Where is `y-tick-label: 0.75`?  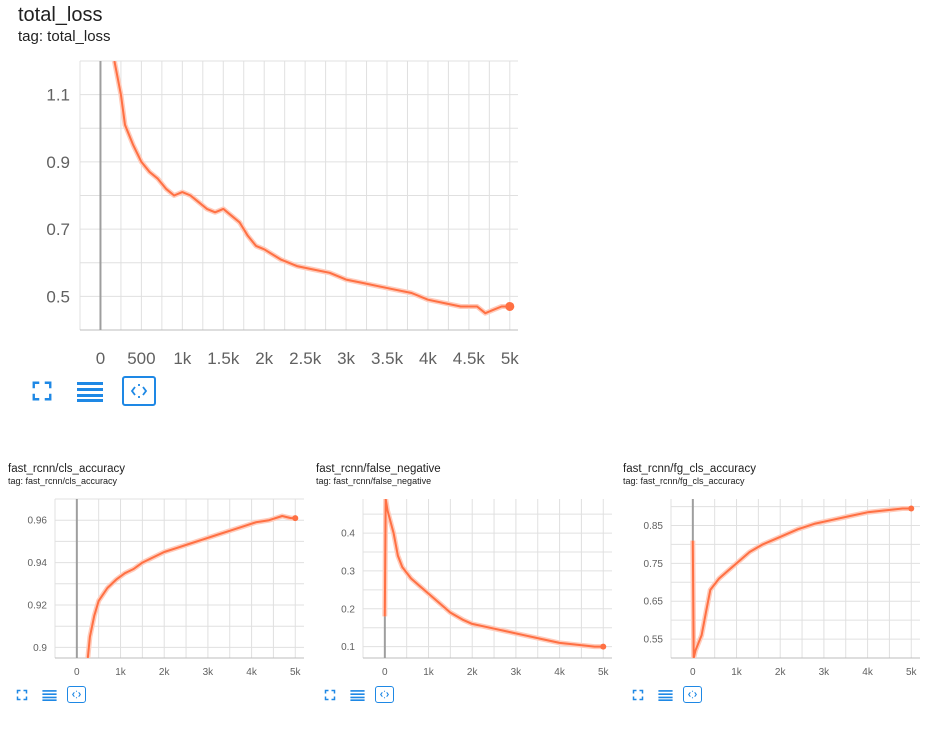
y-tick-label: 0.75 is located at coordinates (654, 564).